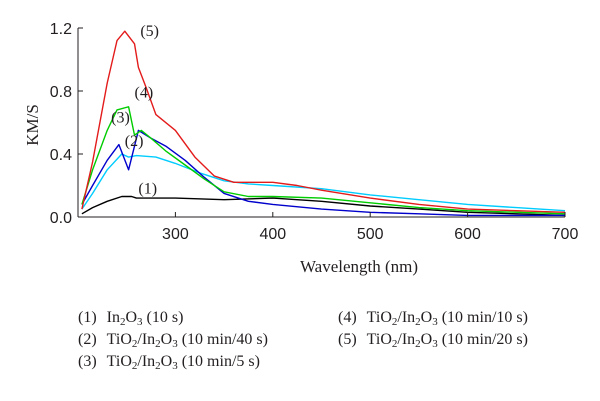 This screenshot has height=401, width=600. Describe the element at coordinates (347, 317) in the screenshot. I see `legend-number: (4)` at that location.